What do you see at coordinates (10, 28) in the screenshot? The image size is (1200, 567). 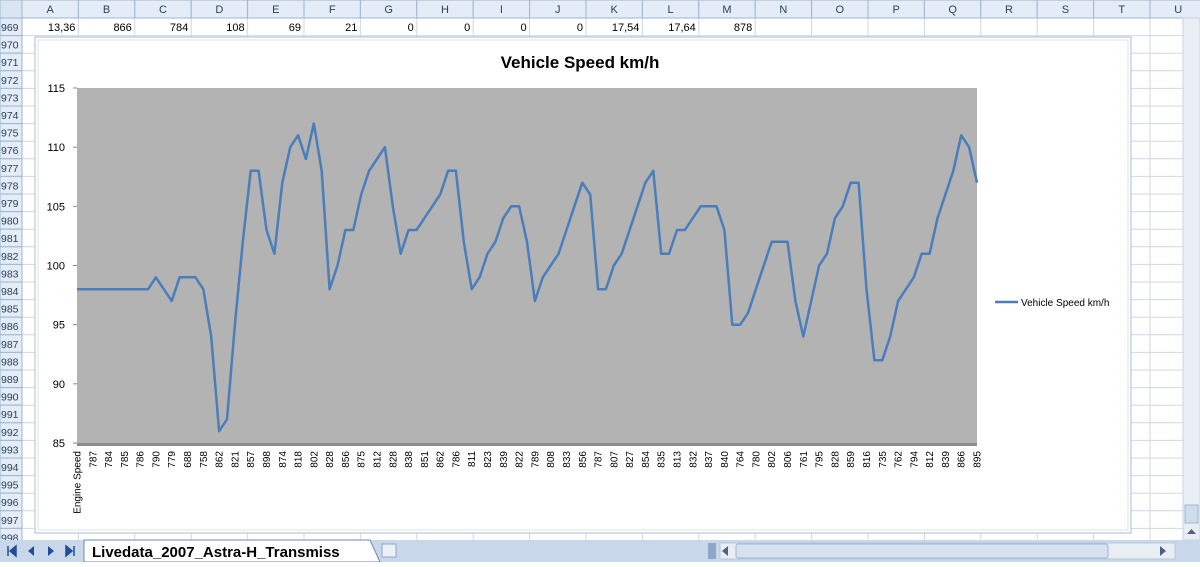 I see `row-number: 969` at bounding box center [10, 28].